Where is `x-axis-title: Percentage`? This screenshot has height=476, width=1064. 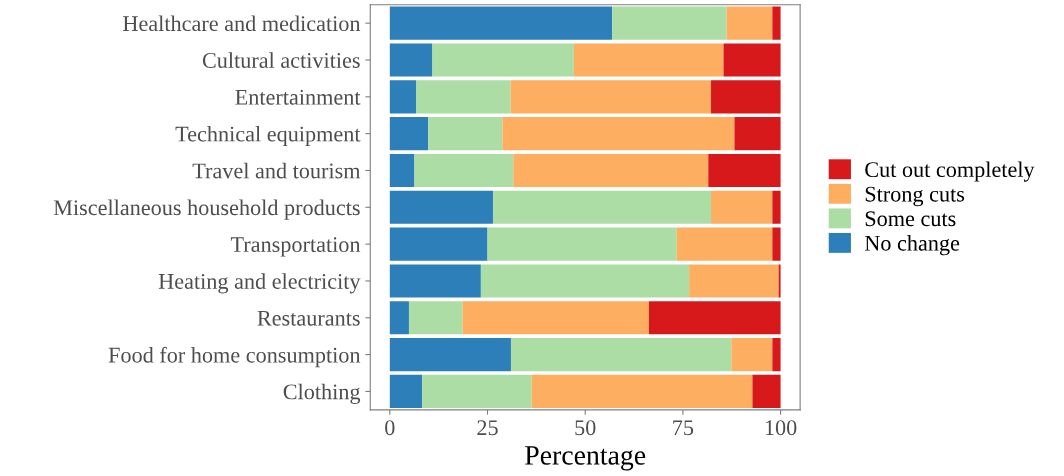 x-axis-title: Percentage is located at coordinates (585, 458).